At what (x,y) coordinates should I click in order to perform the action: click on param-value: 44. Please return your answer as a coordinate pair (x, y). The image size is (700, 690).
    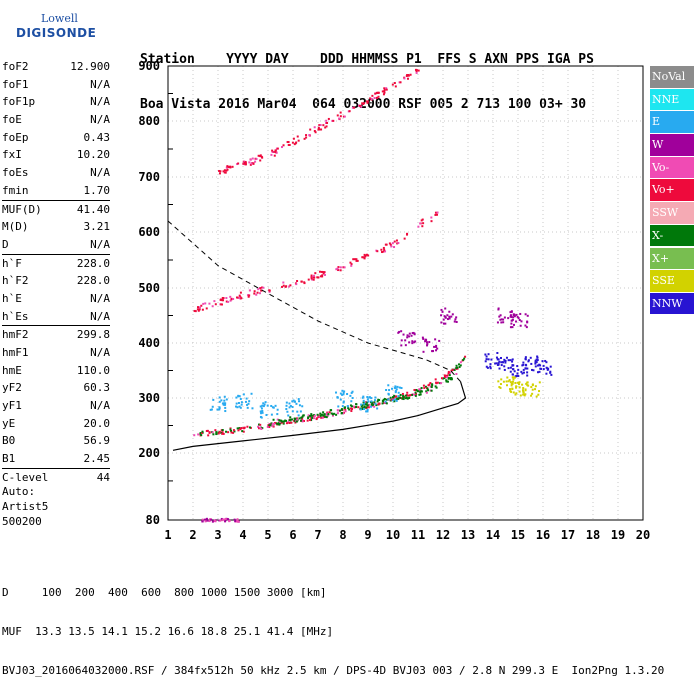
    Looking at the image, I should click on (103, 477).